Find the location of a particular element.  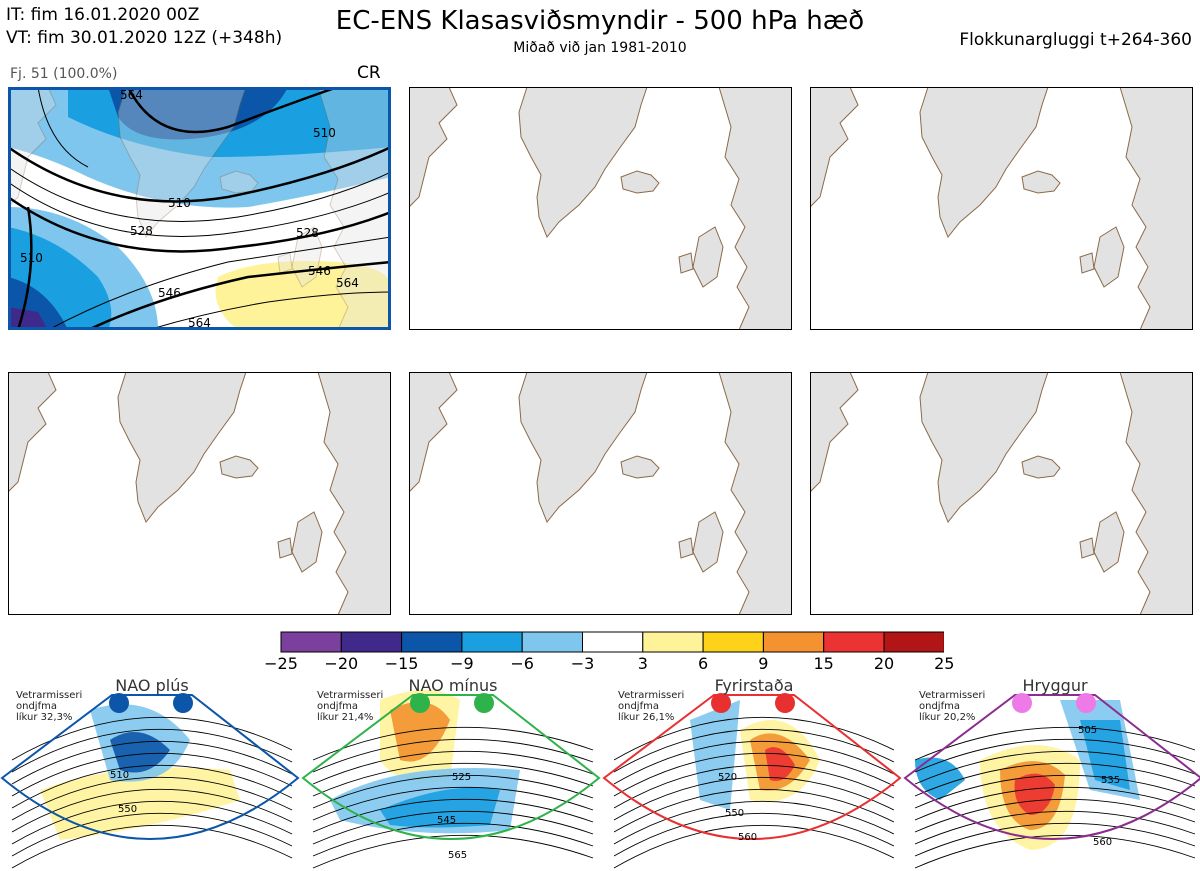

main-panel-code: CR is located at coordinates (369, 73).